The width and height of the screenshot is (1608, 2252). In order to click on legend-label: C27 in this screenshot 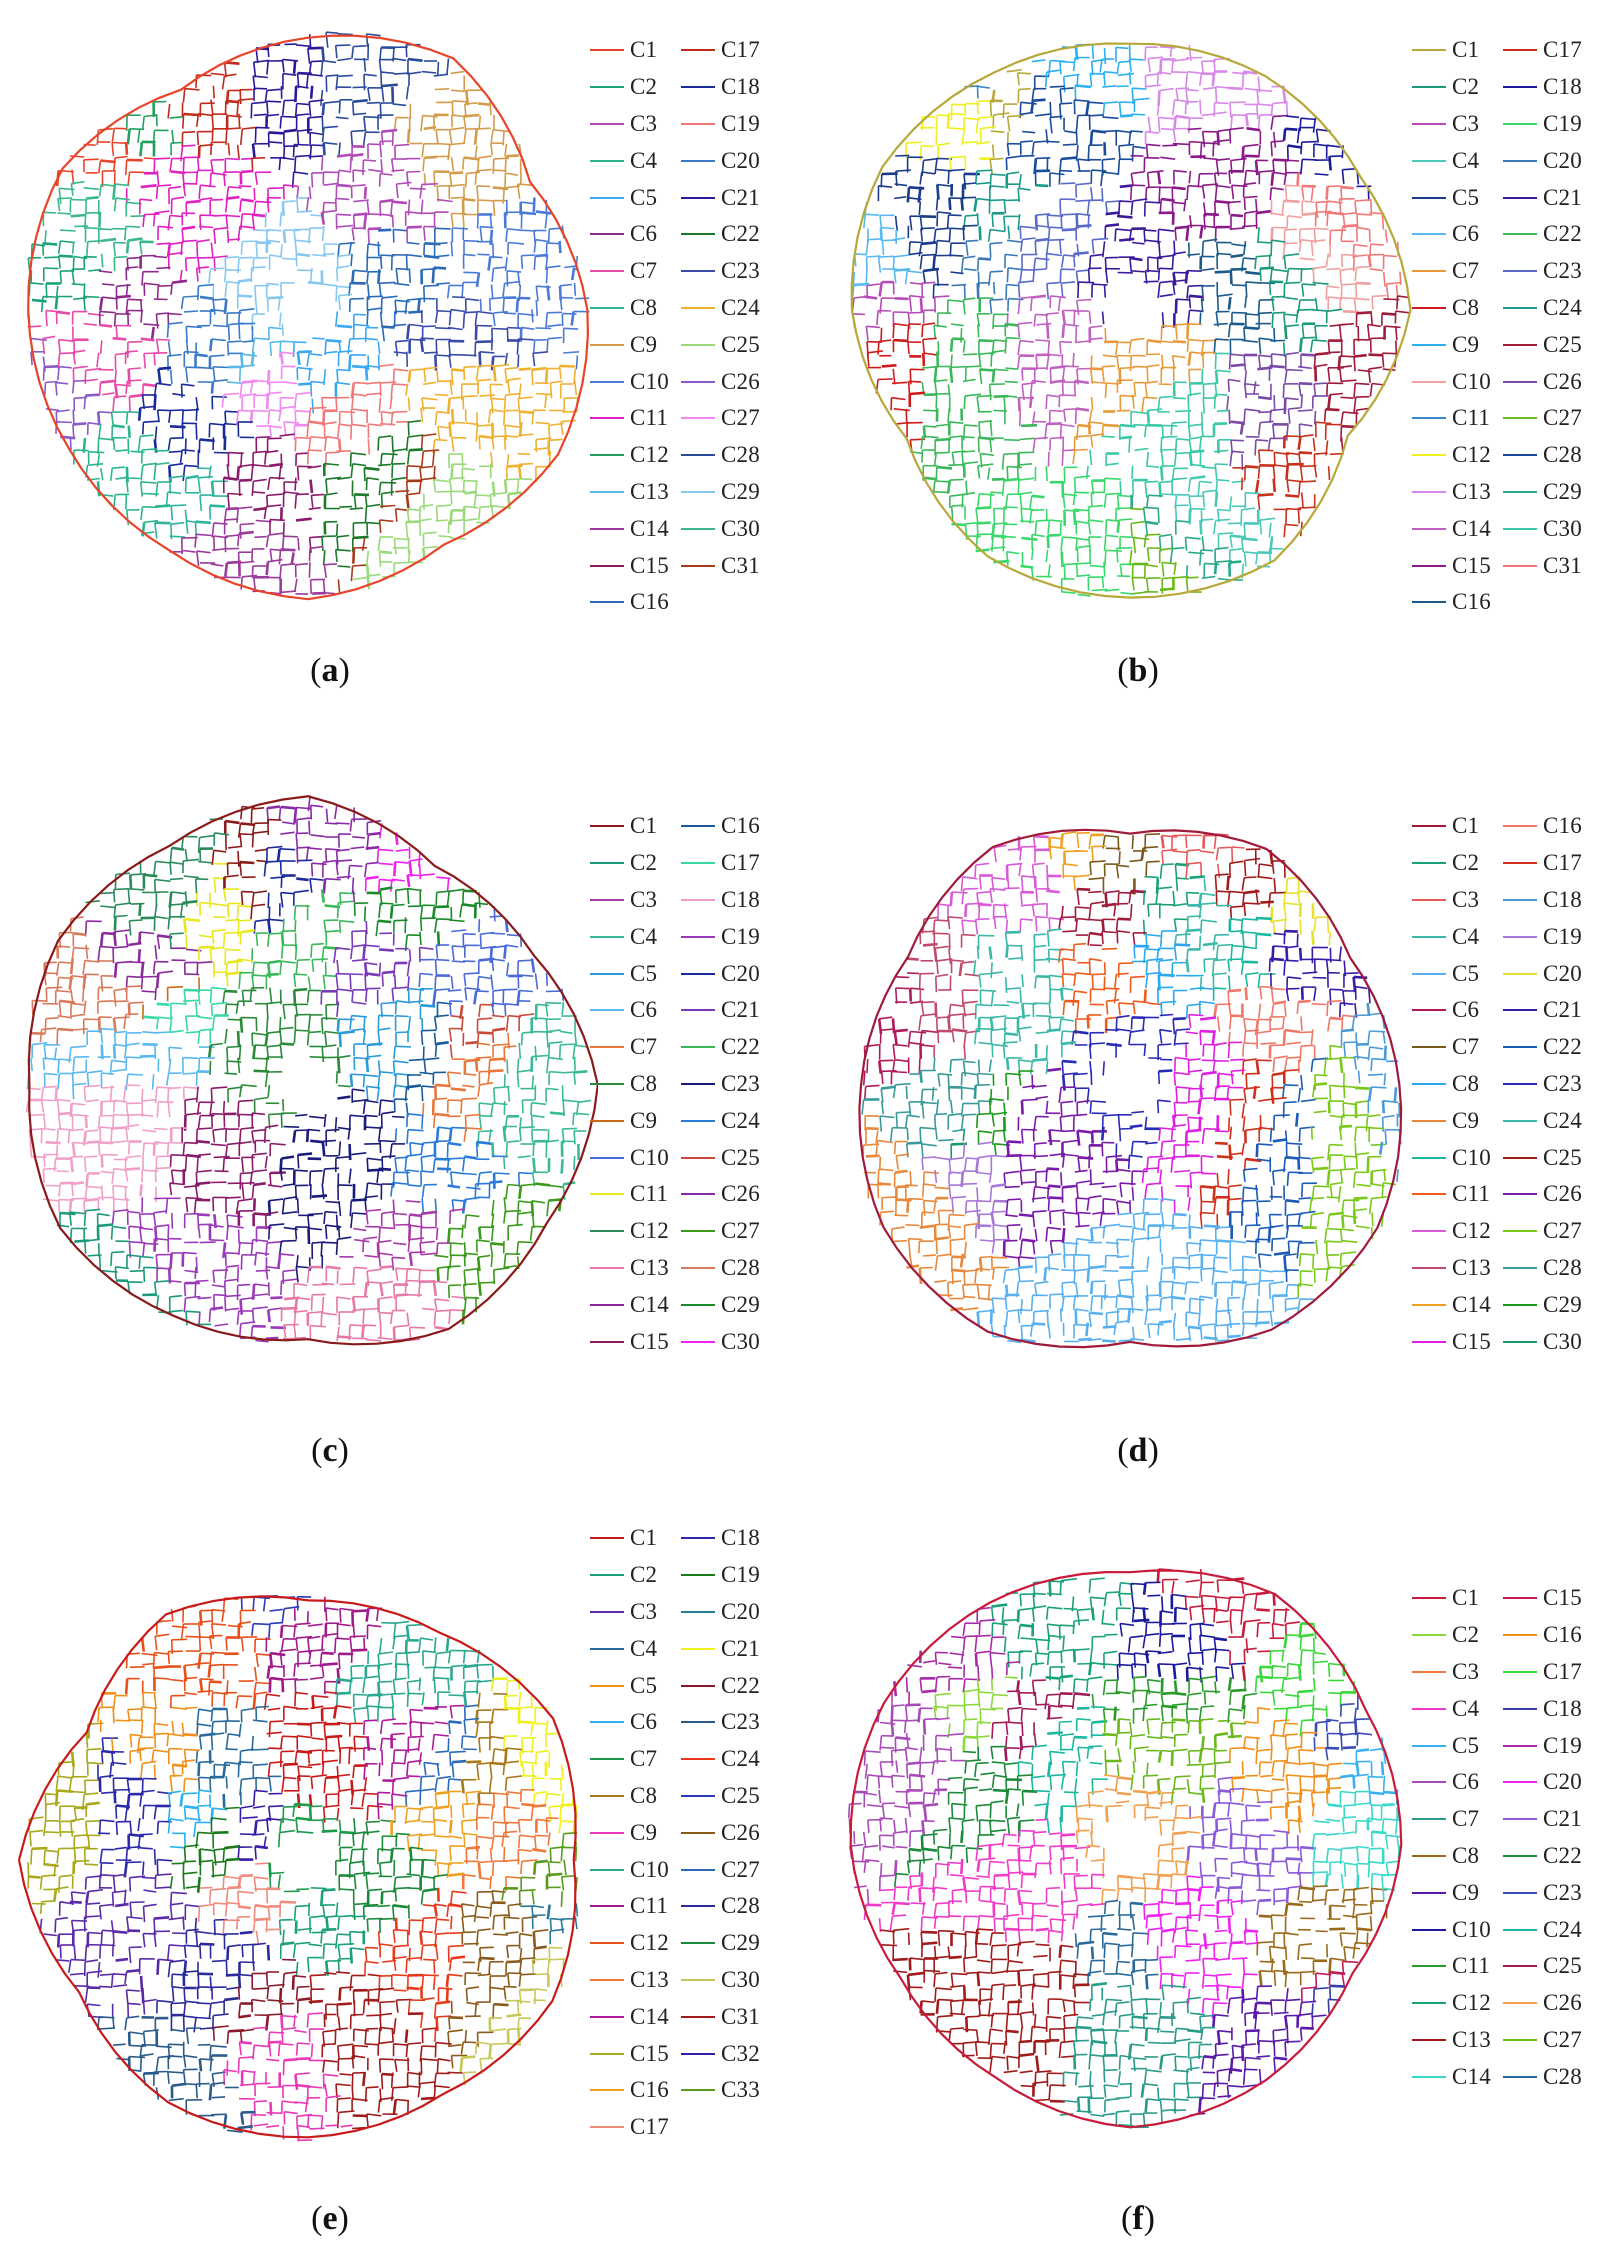, I will do `click(1562, 418)`.